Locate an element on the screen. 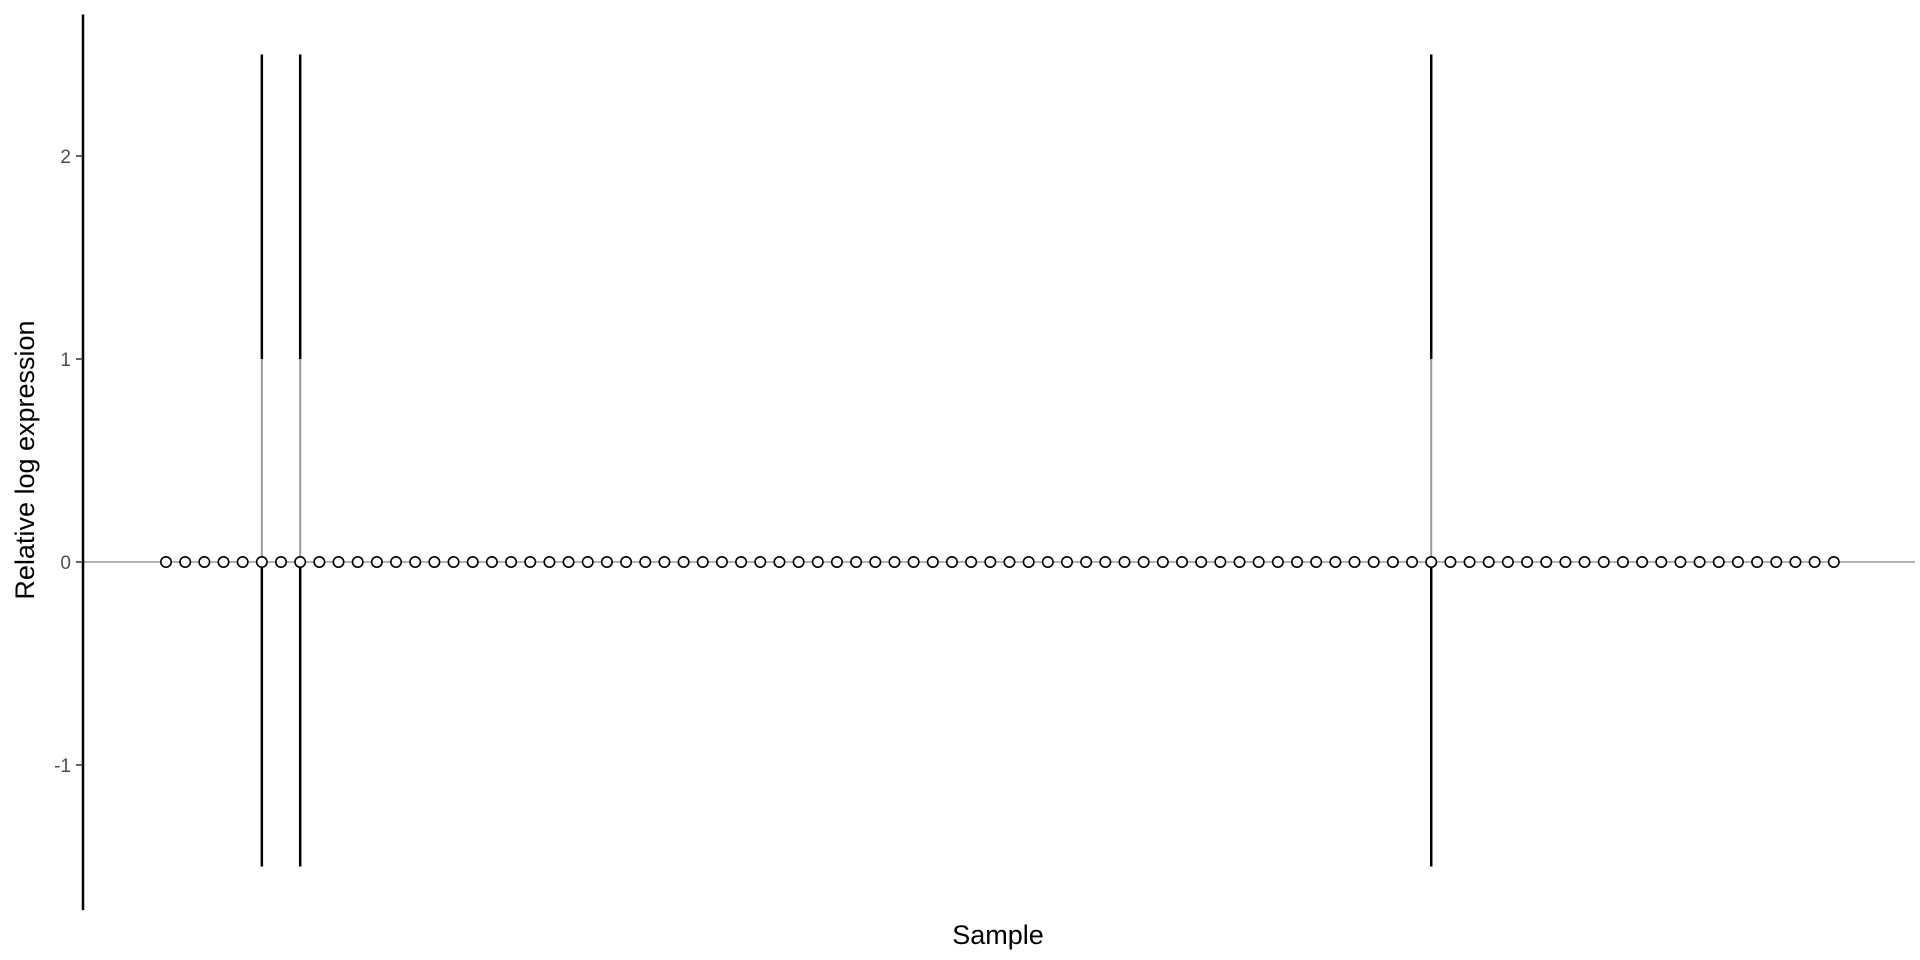  y-axis-title: Relative log expression is located at coordinates (25, 459).